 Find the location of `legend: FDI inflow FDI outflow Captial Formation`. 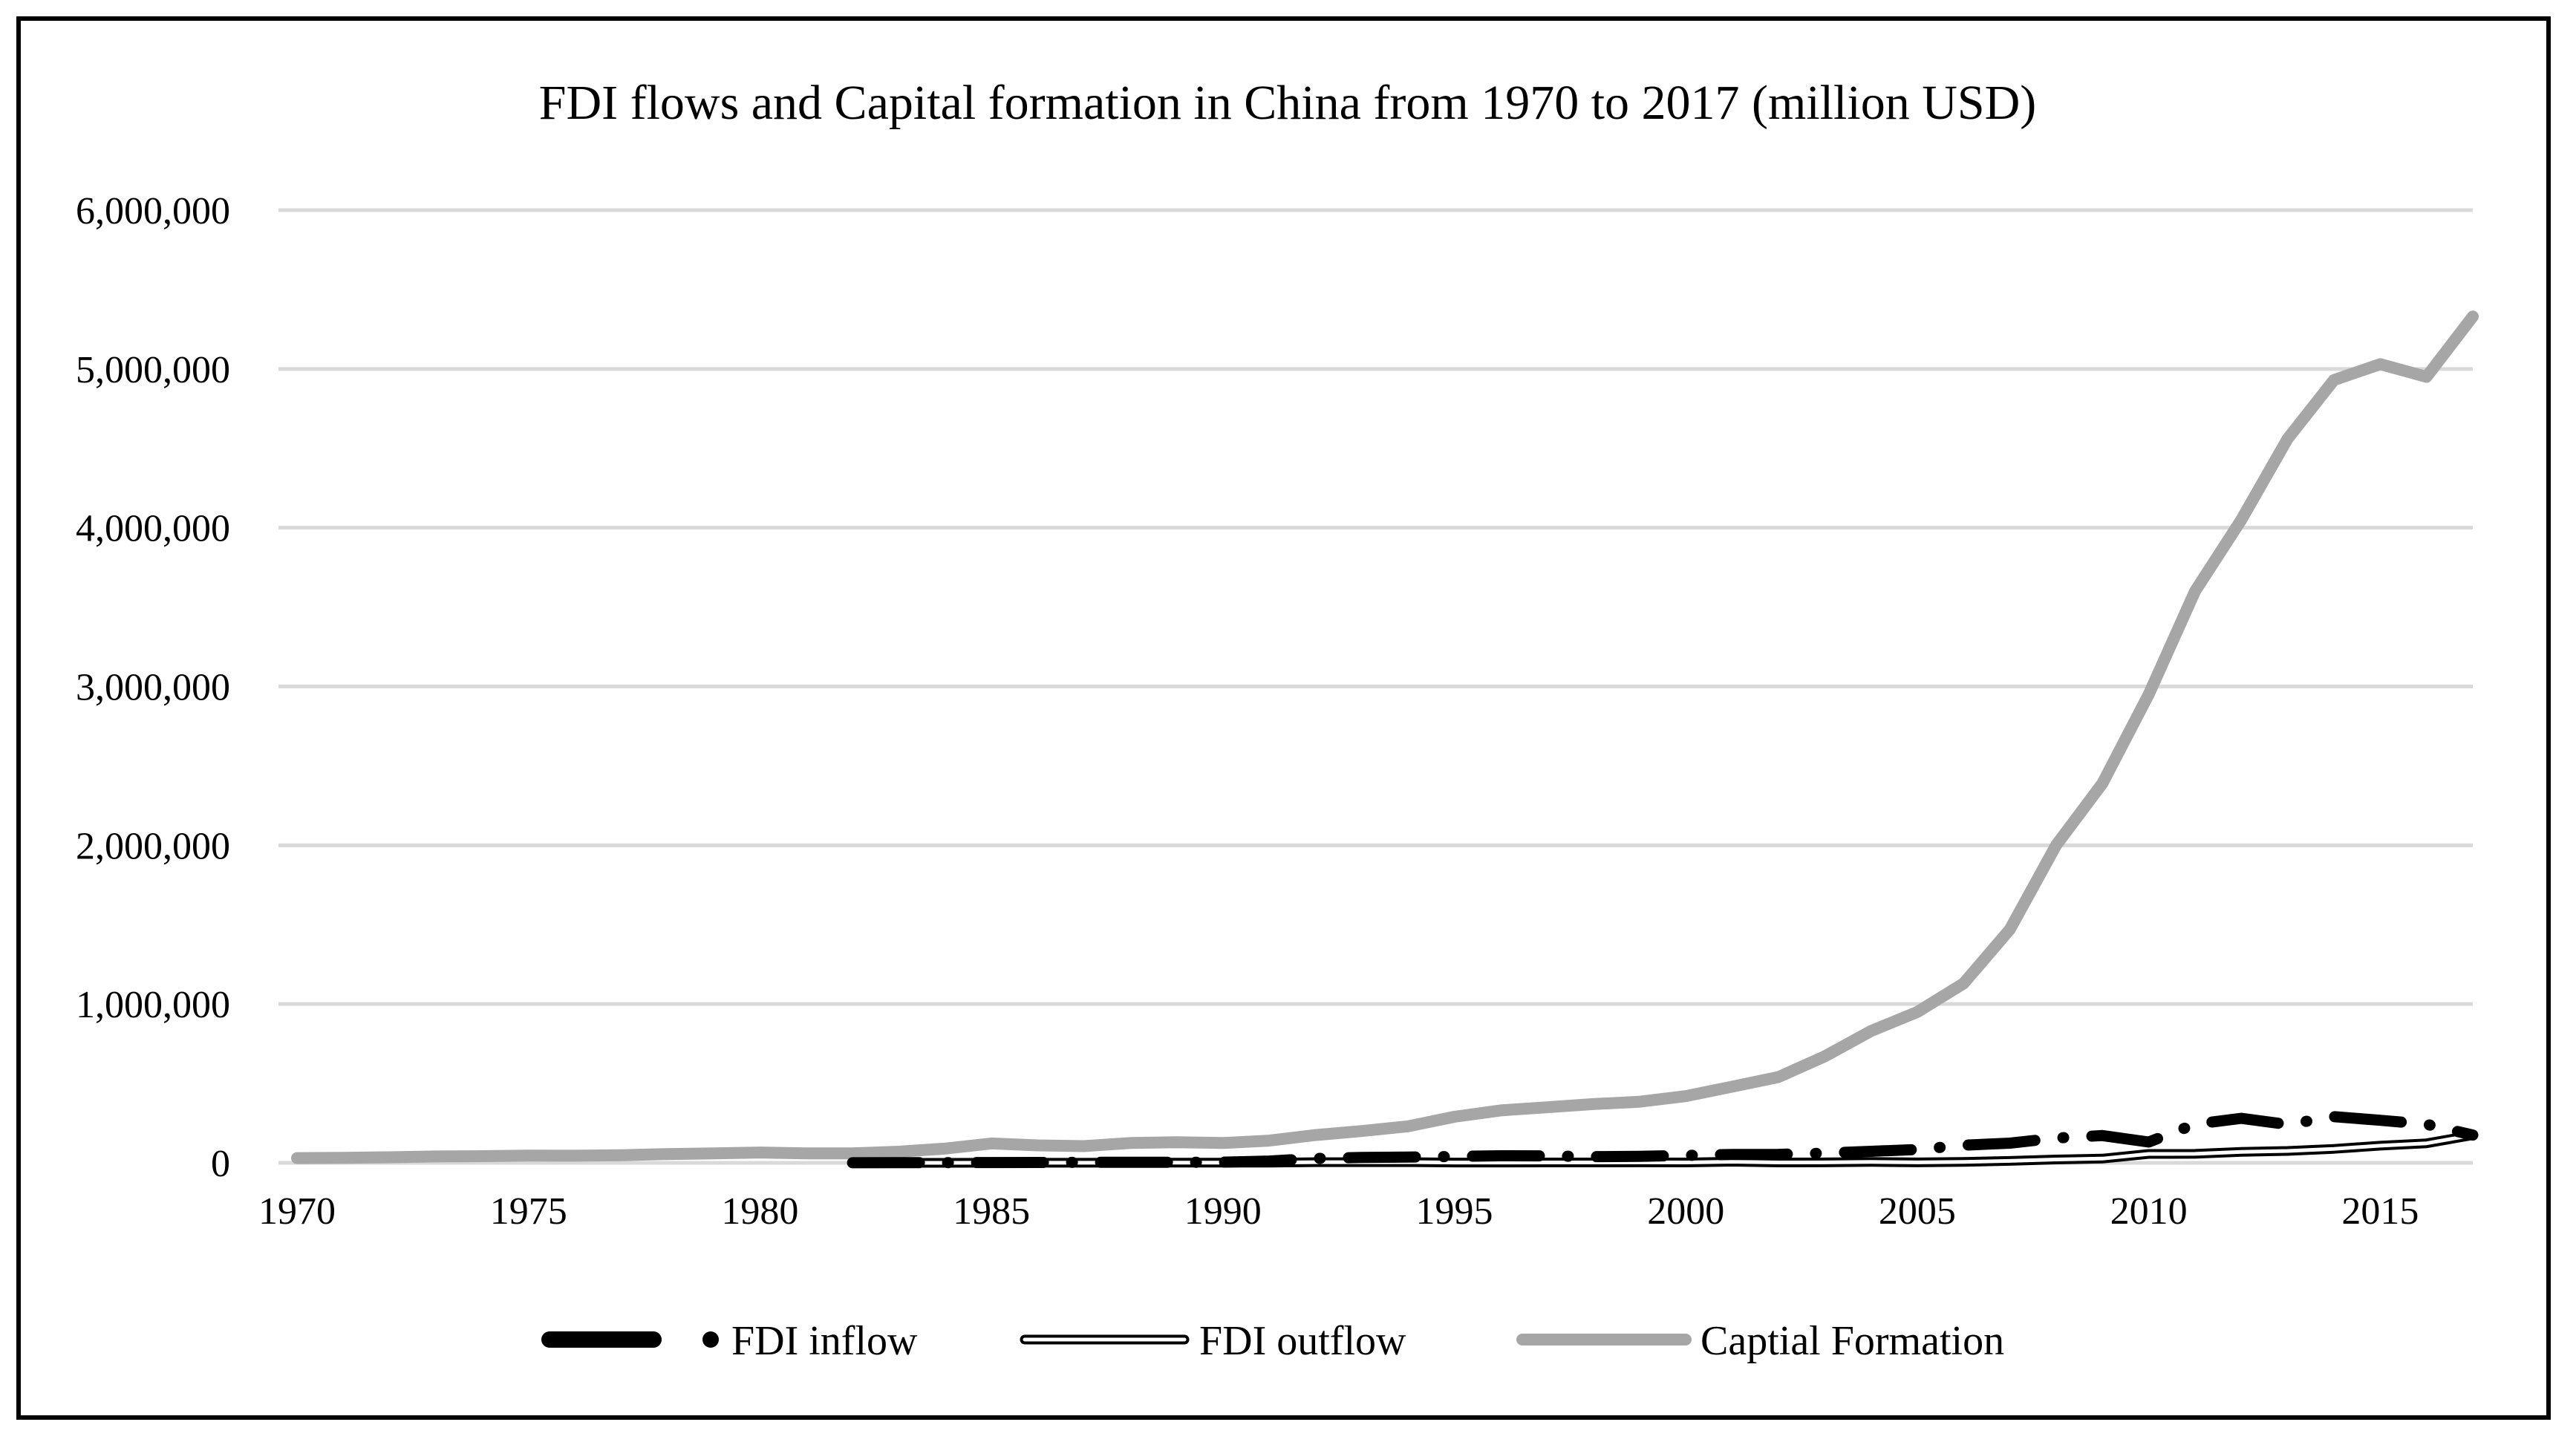

legend: FDI inflow FDI outflow Captial Formation is located at coordinates (1272, 1341).